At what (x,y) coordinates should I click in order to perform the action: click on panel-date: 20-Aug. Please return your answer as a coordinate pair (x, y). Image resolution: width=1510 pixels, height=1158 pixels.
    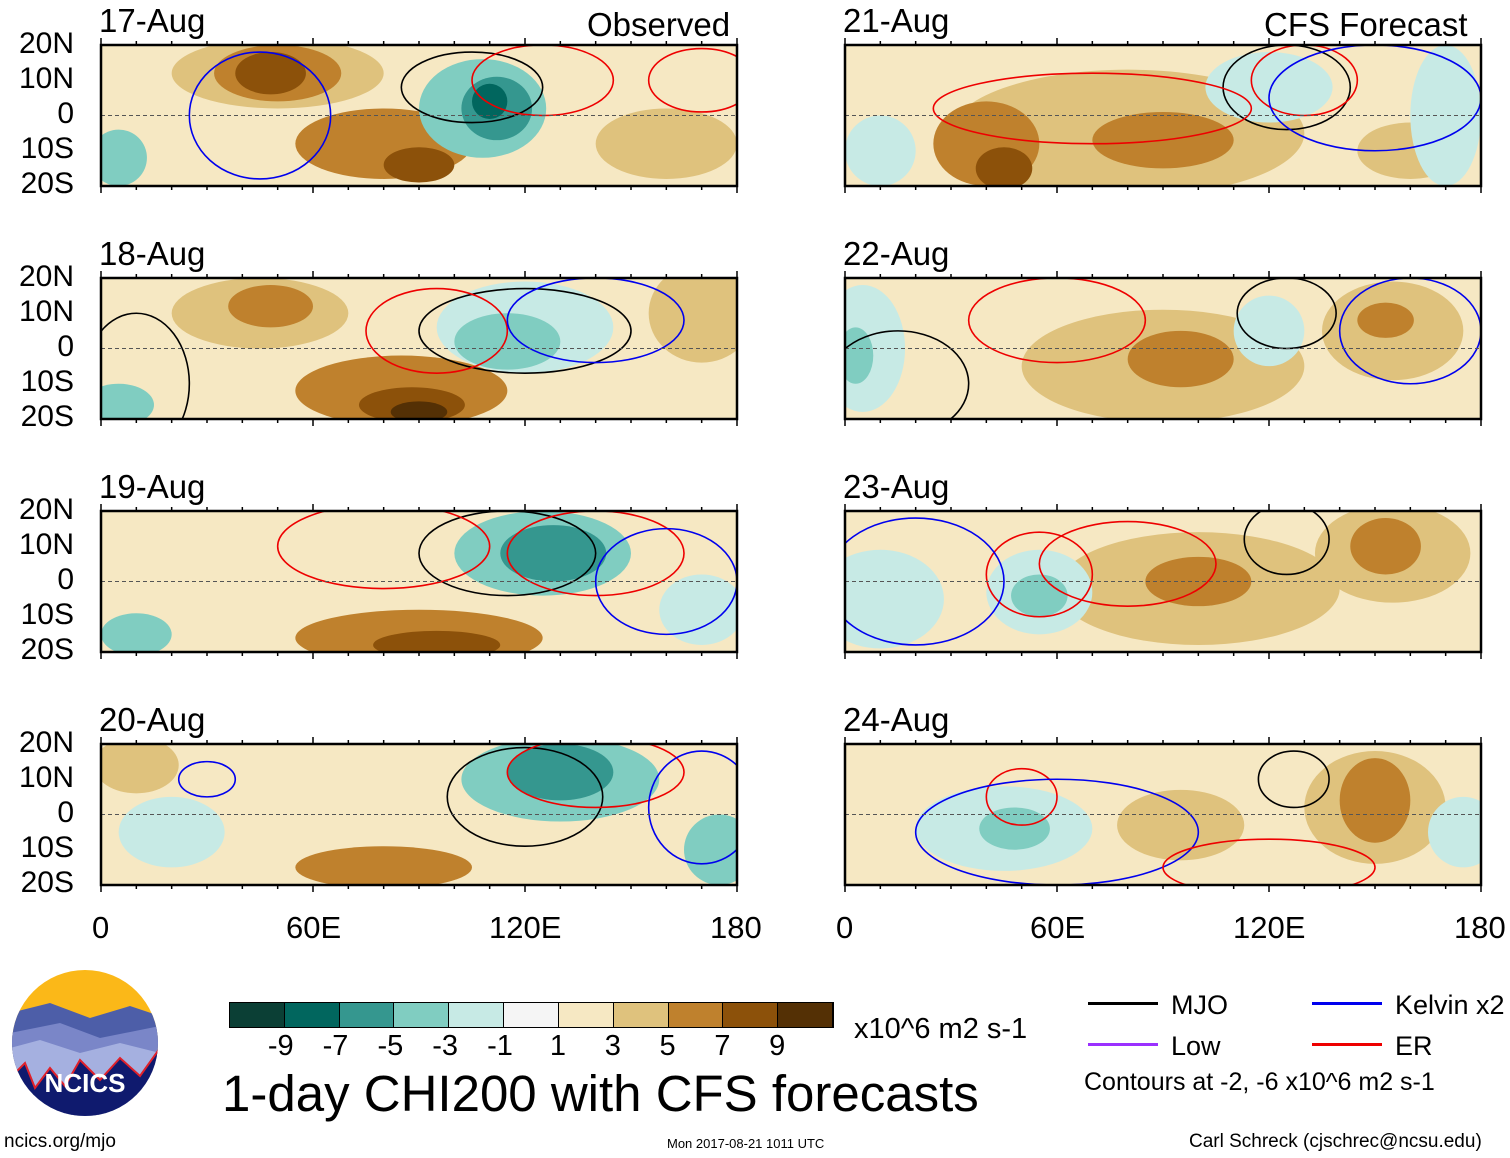
    Looking at the image, I should click on (152, 719).